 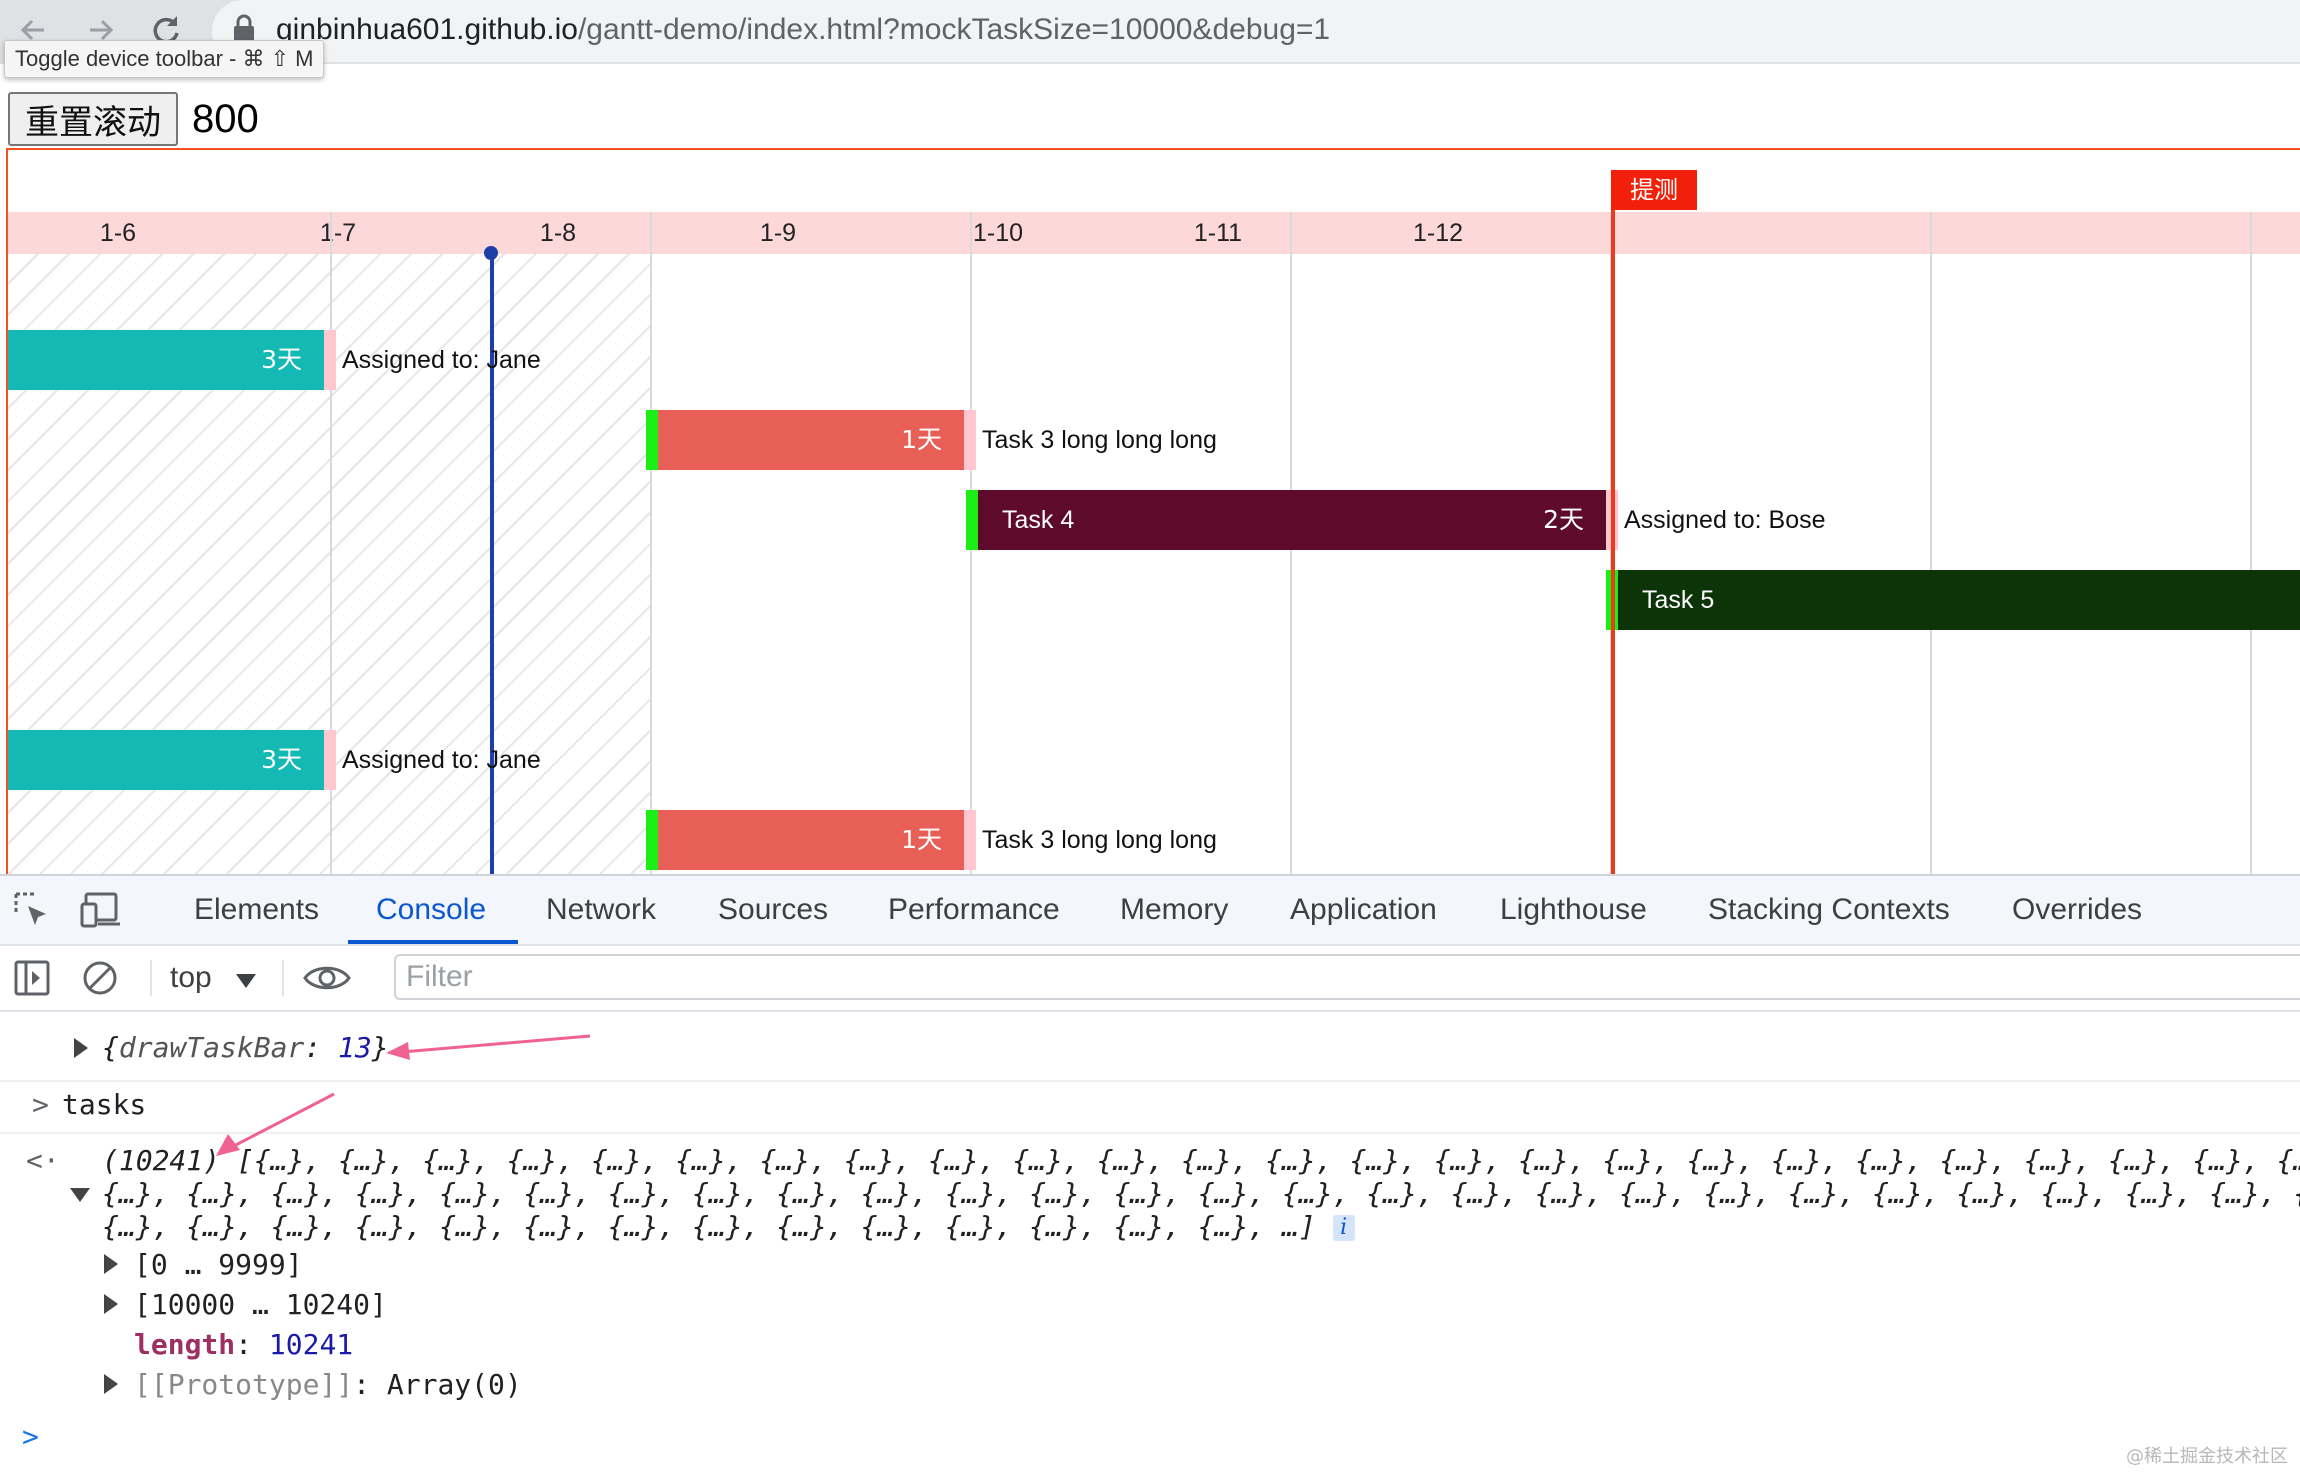 I want to click on prompt-chevron-icon: >, so click(x=40, y=1104).